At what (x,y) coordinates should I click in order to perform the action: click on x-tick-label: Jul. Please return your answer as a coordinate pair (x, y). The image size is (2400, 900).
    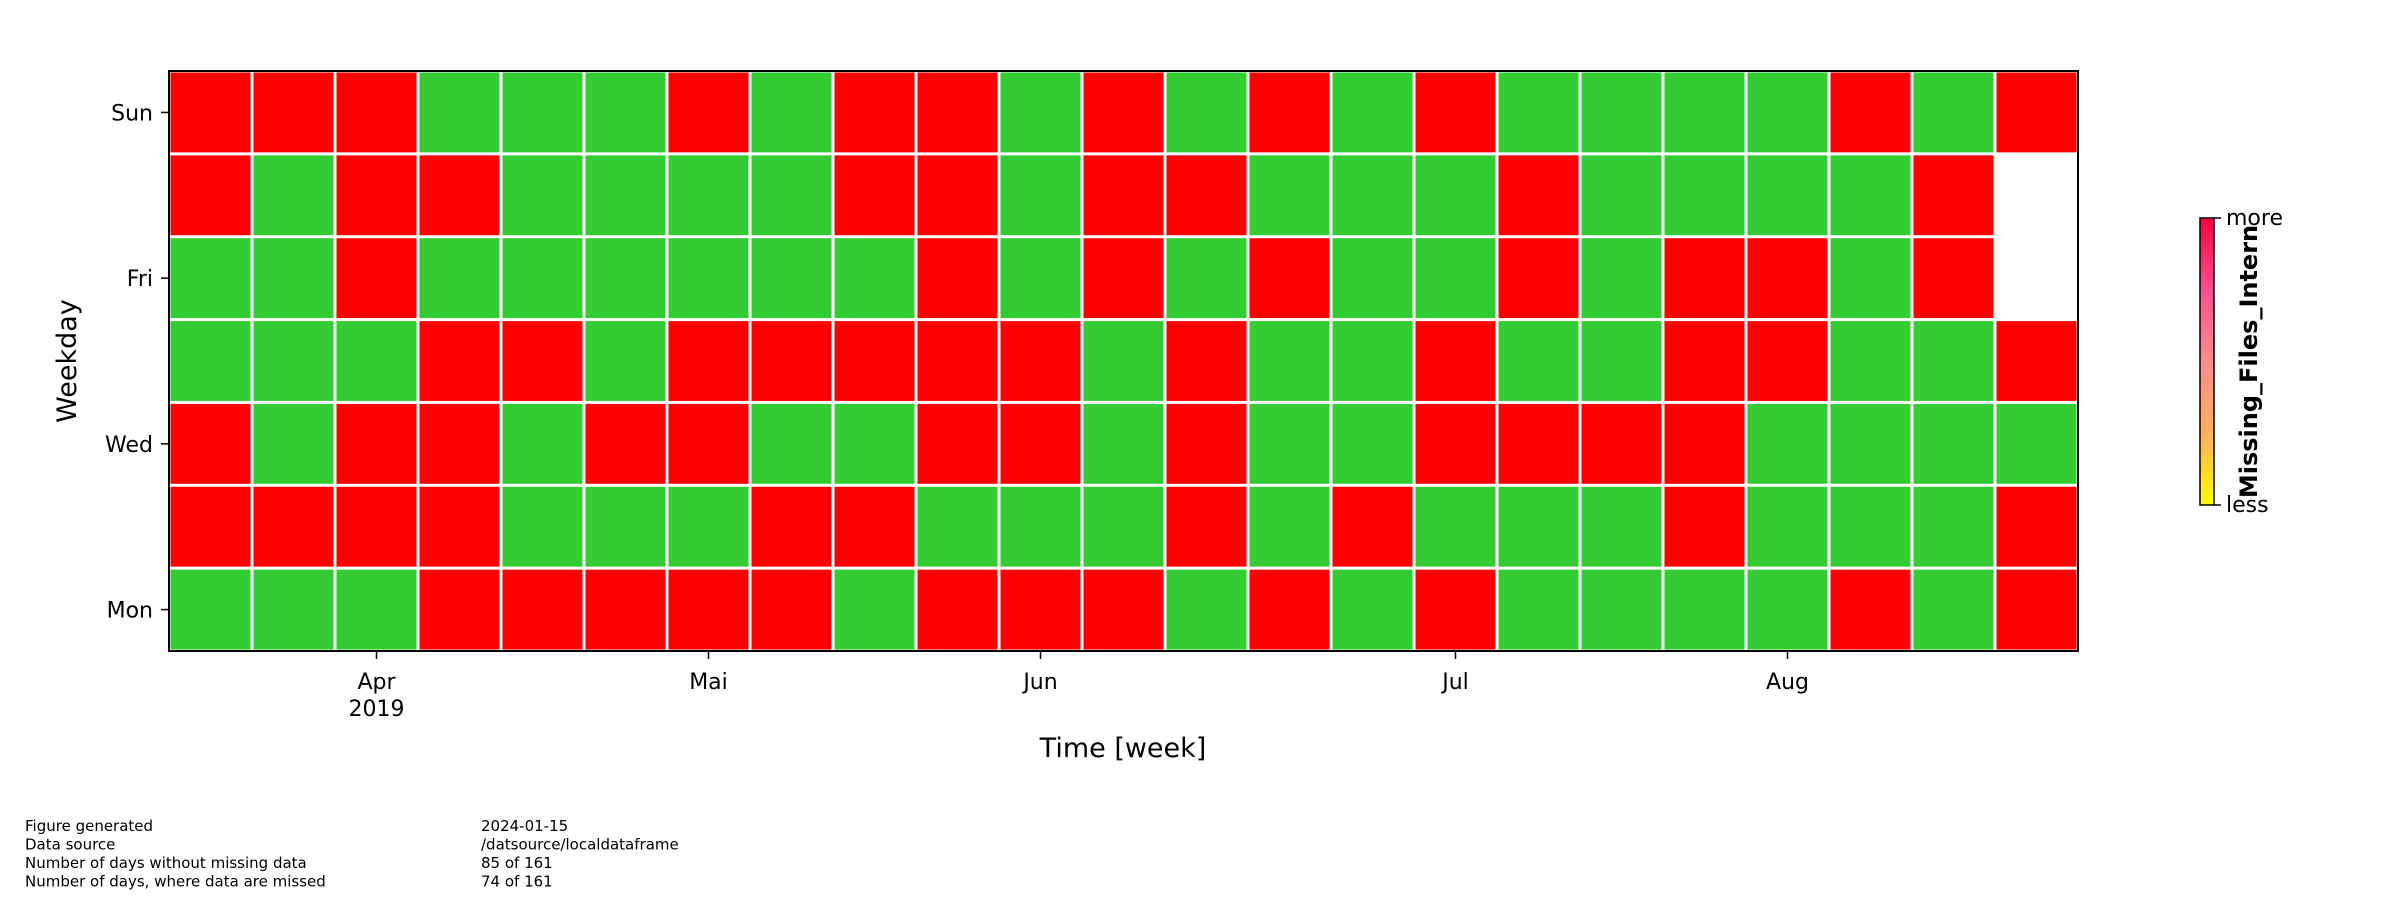
    Looking at the image, I should click on (1454, 682).